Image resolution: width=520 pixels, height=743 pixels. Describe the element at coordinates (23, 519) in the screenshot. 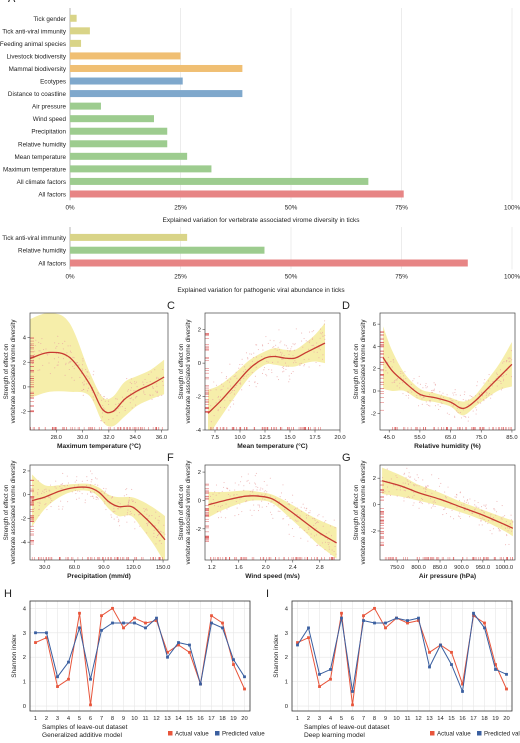

I see `y-tick-label: -2` at that location.